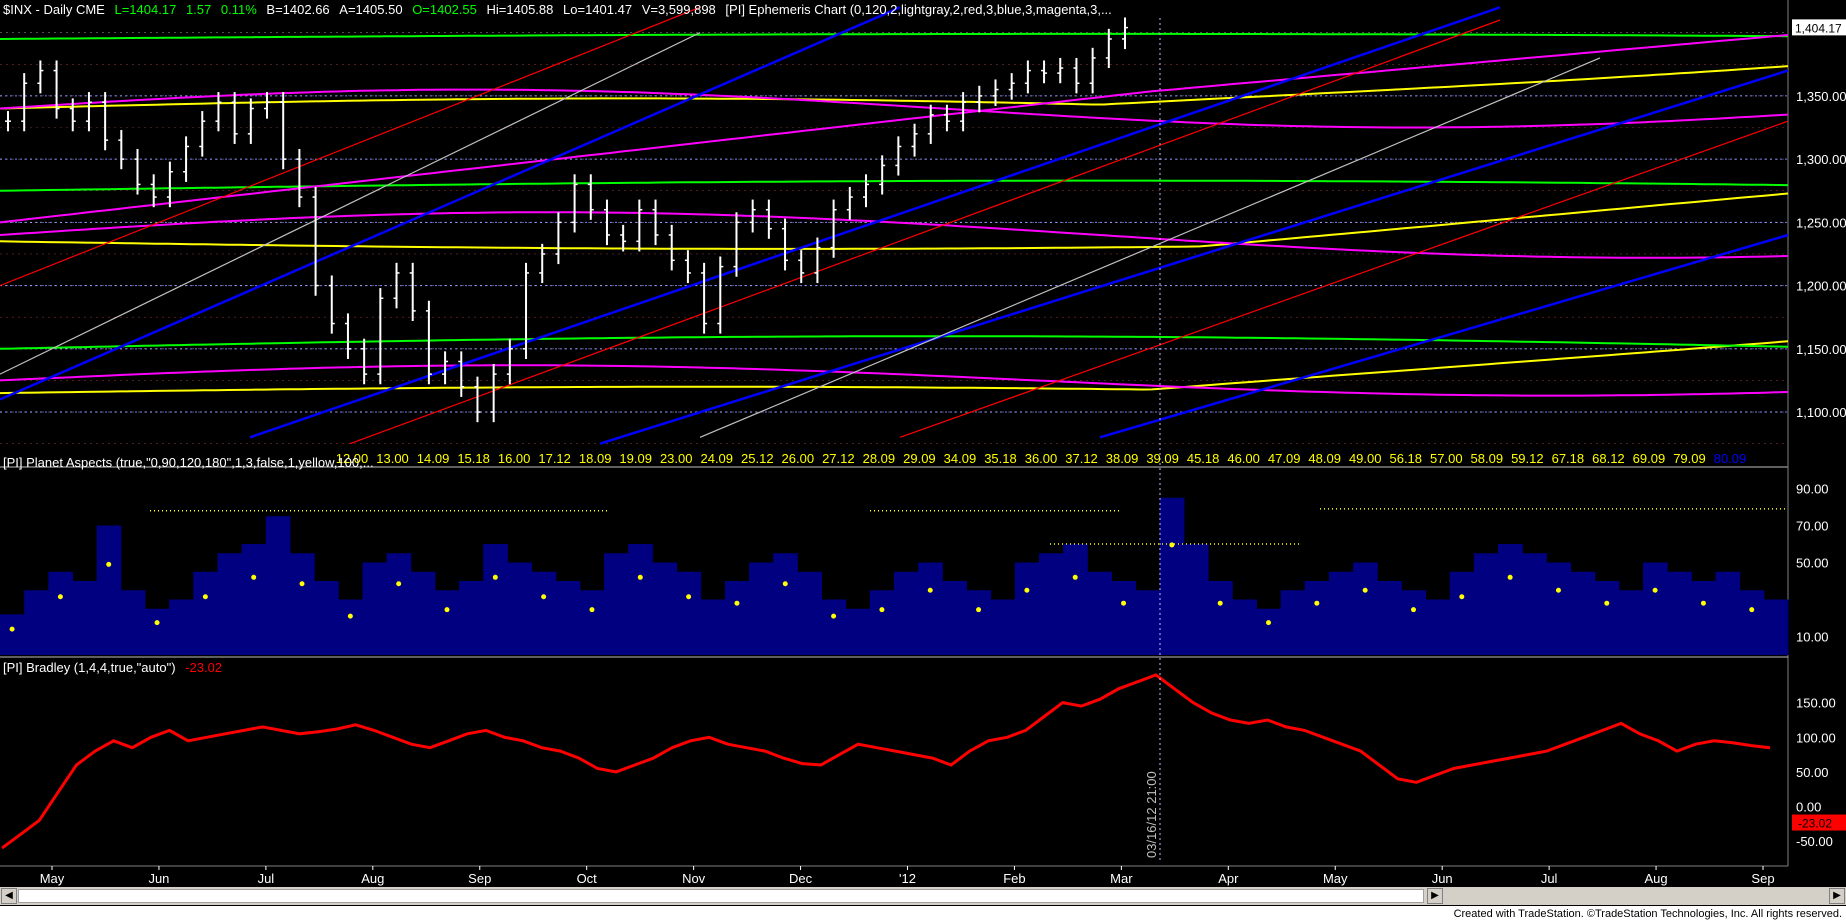 Image resolution: width=1846 pixels, height=924 pixels. Describe the element at coordinates (1837, 896) in the screenshot. I see `scroll-right-button: ▶` at that location.